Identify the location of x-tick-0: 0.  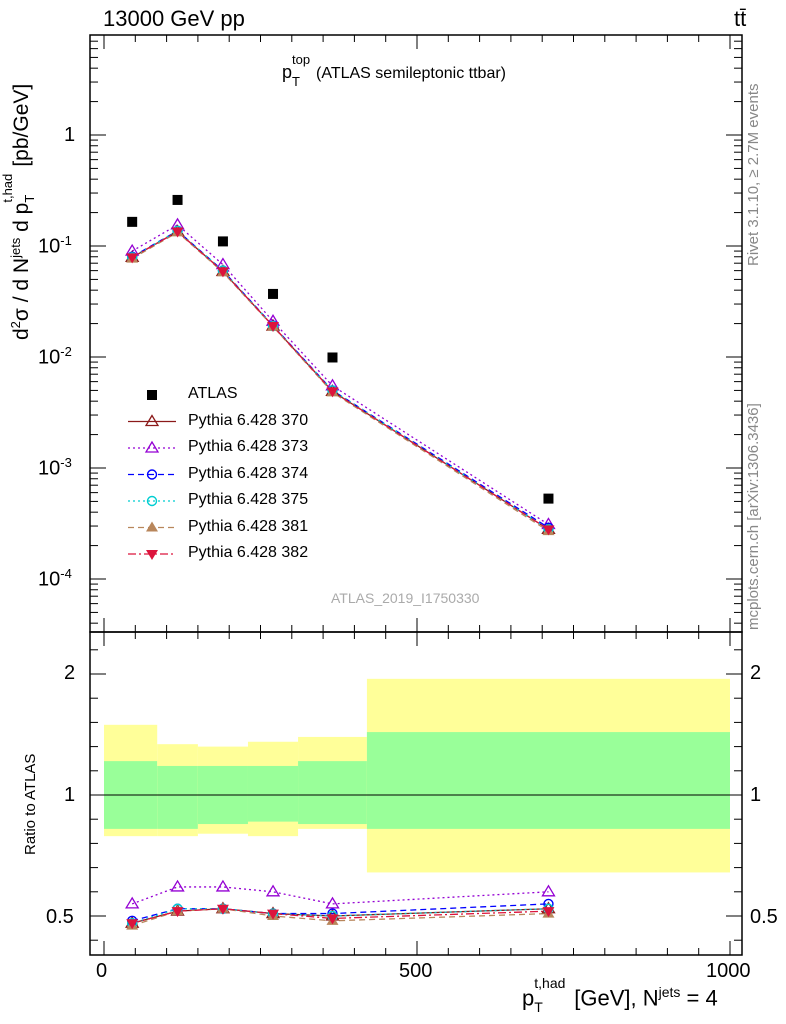
(102, 971).